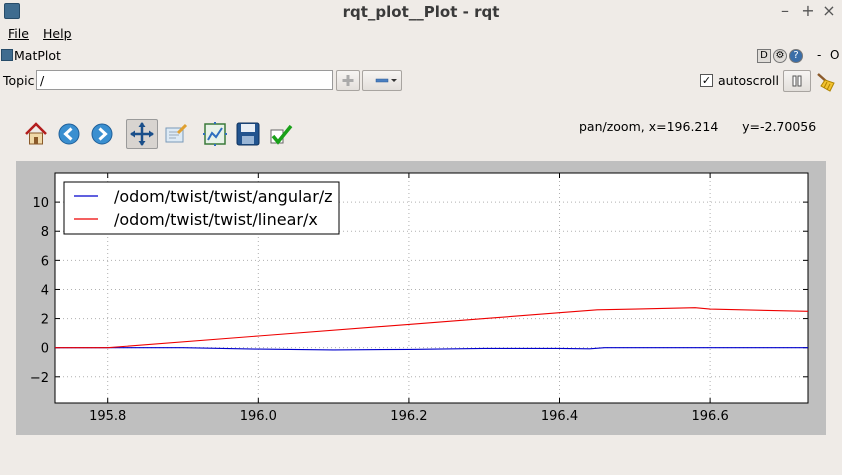 The height and width of the screenshot is (475, 842). I want to click on matplot-icon, so click(7, 55).